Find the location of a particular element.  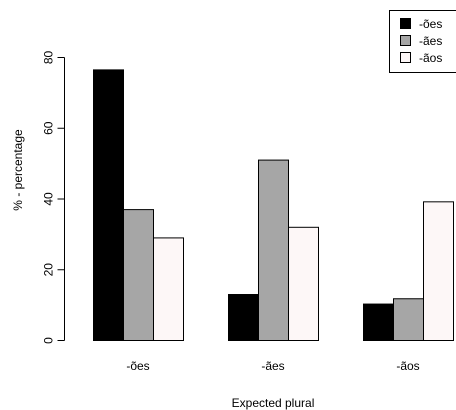

legend-label: -ãos is located at coordinates (430, 58).